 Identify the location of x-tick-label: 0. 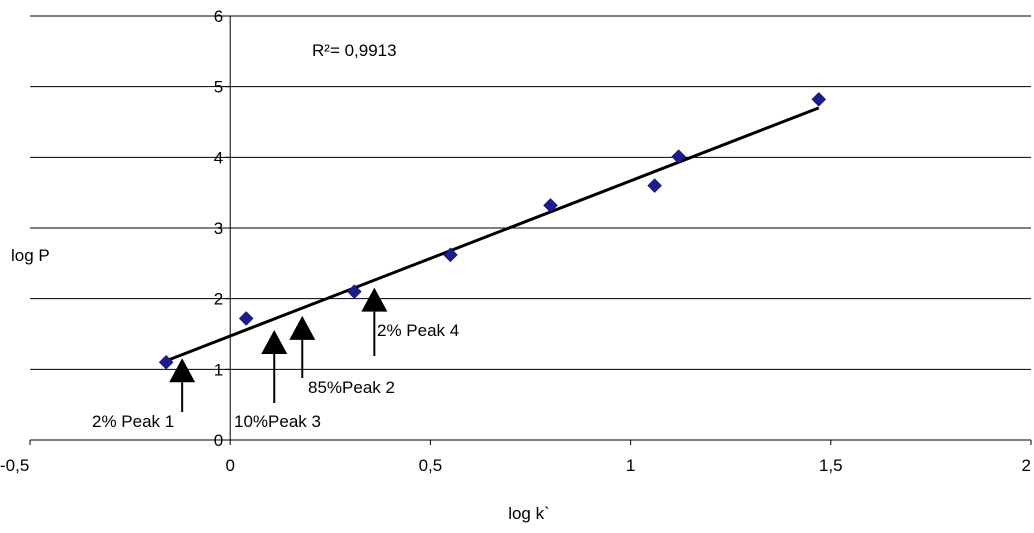
(229, 465).